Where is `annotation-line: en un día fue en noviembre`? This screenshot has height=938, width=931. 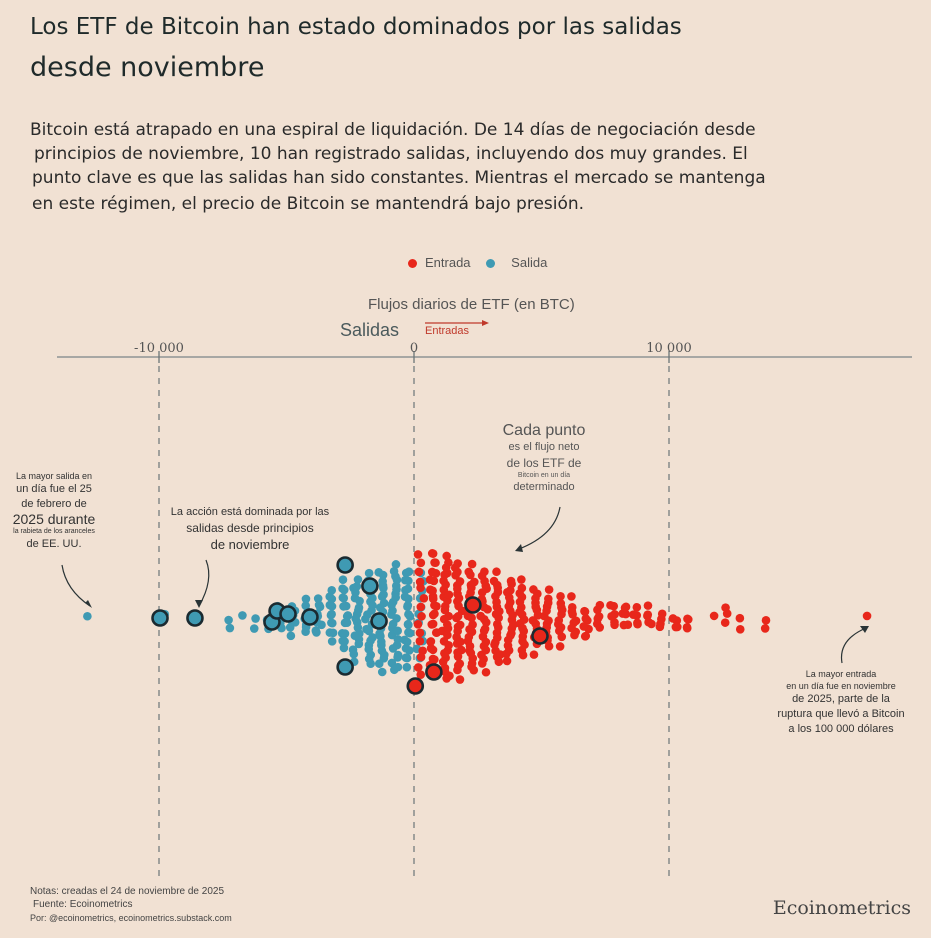 annotation-line: en un día fue en noviembre is located at coordinates (841, 686).